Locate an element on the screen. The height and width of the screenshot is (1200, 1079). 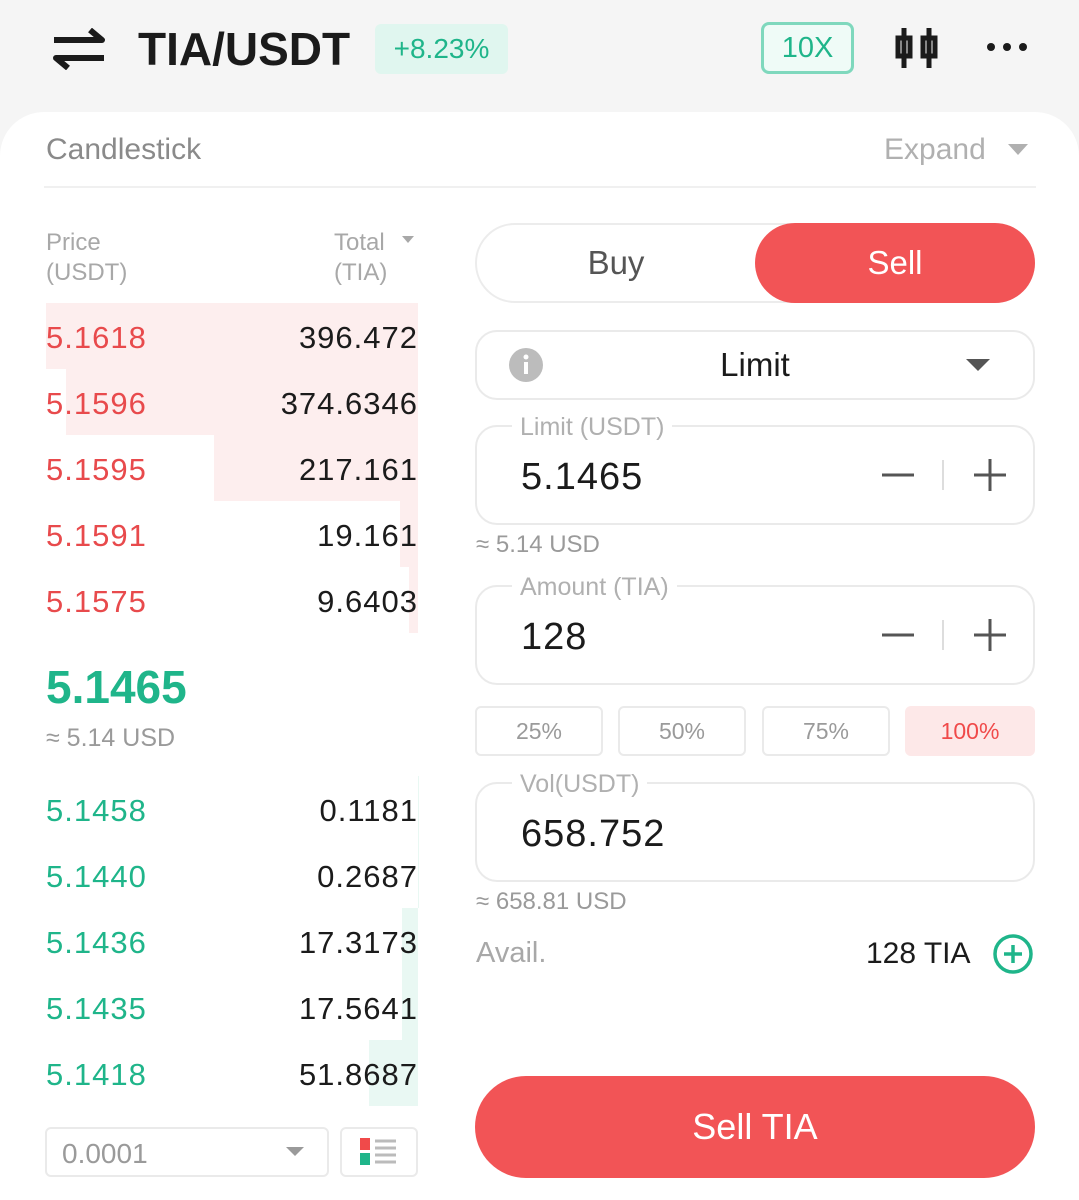
vol-value: 658.752 is located at coordinates (593, 834).